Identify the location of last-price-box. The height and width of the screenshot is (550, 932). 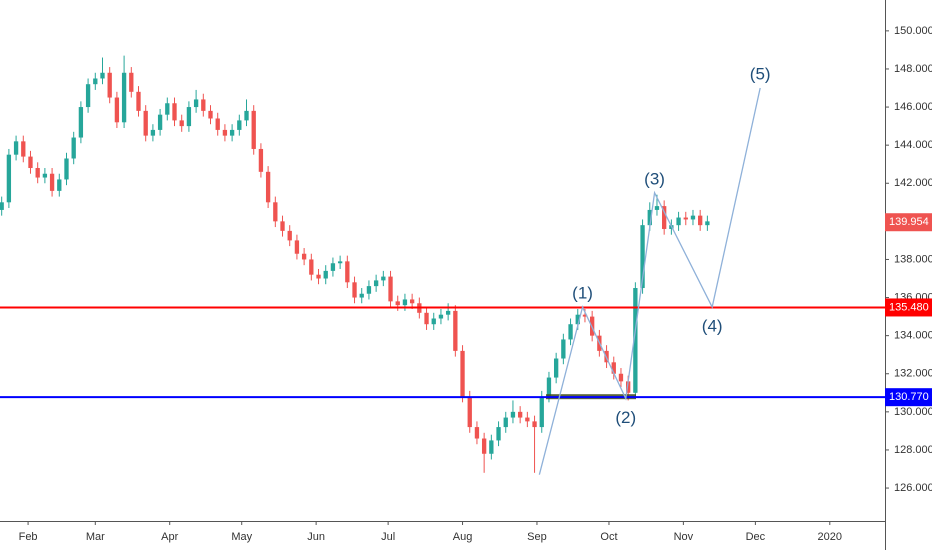
(908, 222).